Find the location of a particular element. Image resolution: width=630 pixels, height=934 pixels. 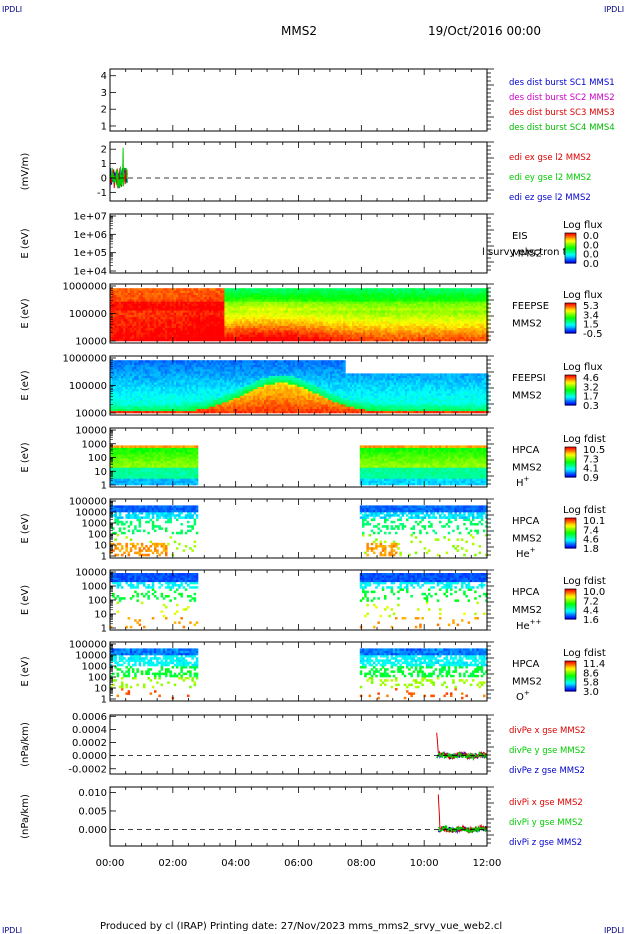

panel-eis-ytick-label: 1e+04 is located at coordinates (90, 272).